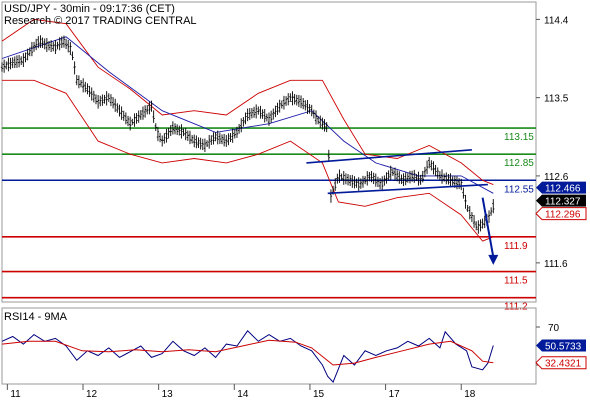 This screenshot has height=400, width=590. I want to click on price-y-tick-label: 113.5, so click(556, 99).